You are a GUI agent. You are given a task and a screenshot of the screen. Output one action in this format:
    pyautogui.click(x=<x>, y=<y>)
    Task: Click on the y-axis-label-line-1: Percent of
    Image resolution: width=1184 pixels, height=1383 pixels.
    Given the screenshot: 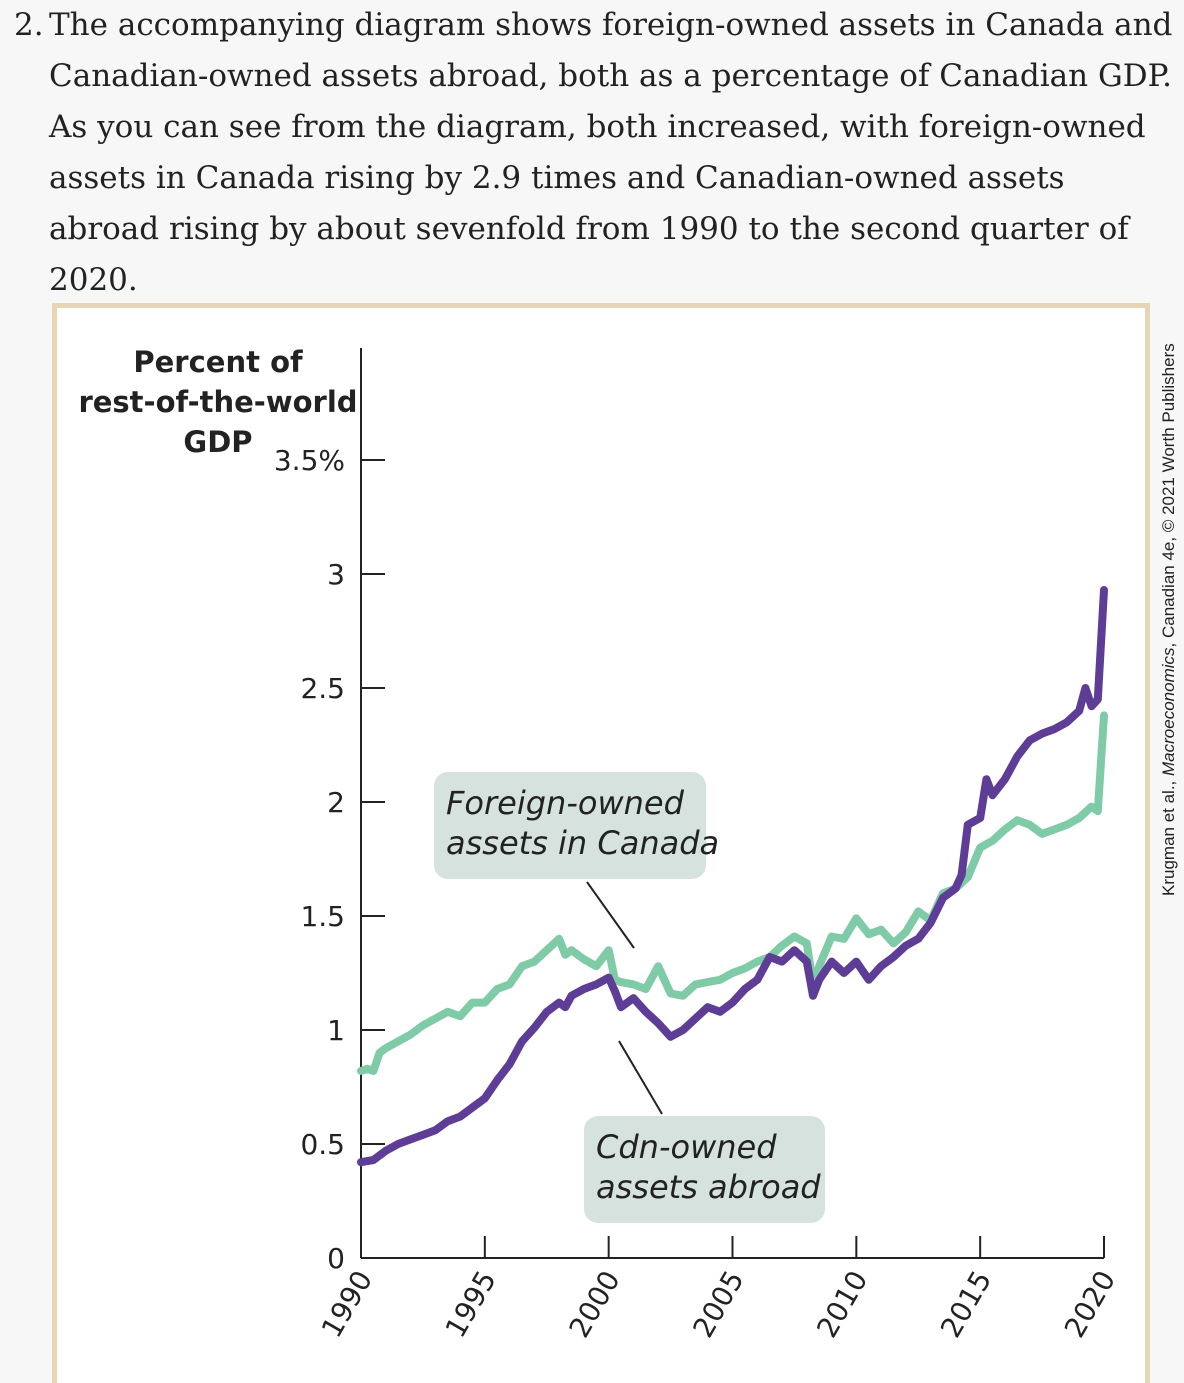 What is the action you would take?
    pyautogui.click(x=218, y=362)
    